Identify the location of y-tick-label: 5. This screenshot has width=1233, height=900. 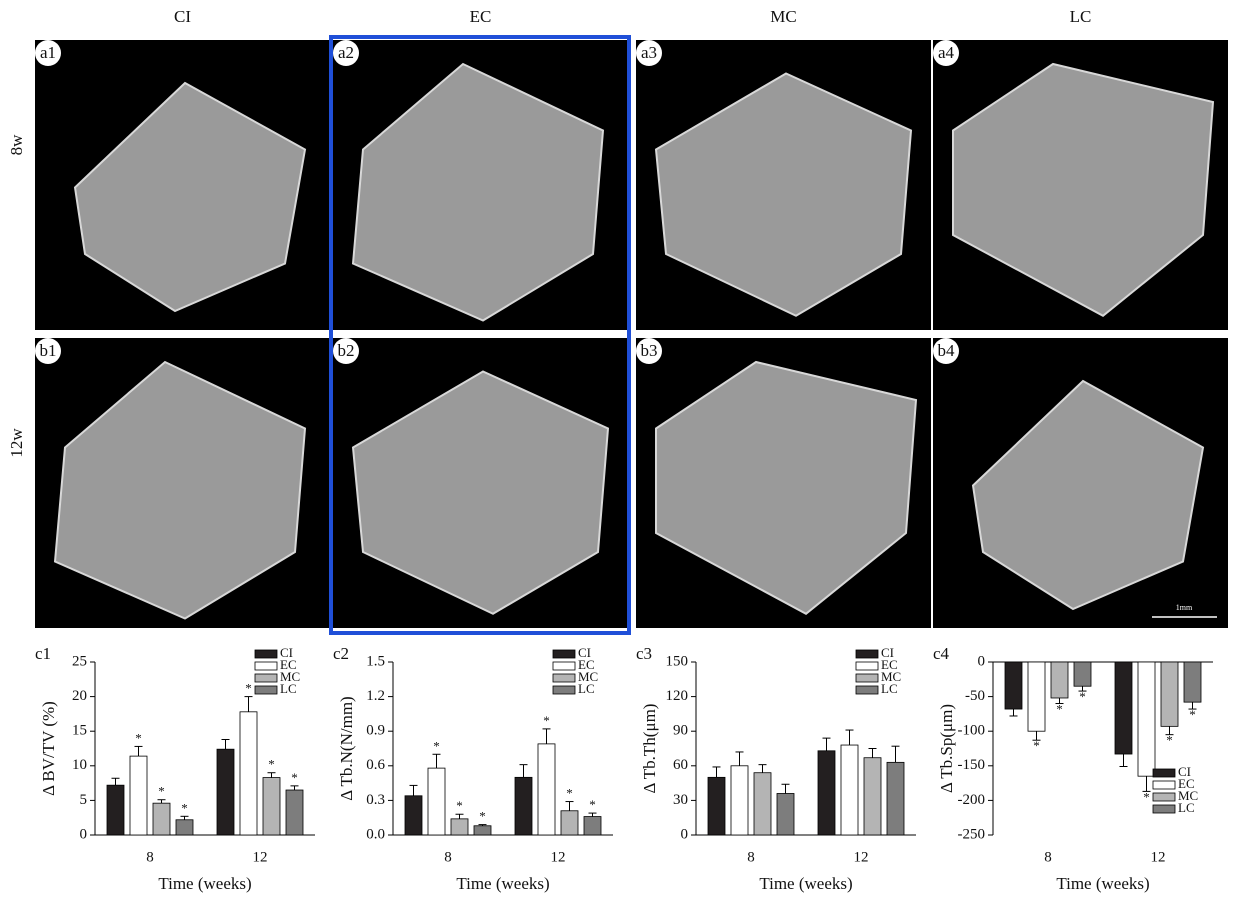
(84, 800).